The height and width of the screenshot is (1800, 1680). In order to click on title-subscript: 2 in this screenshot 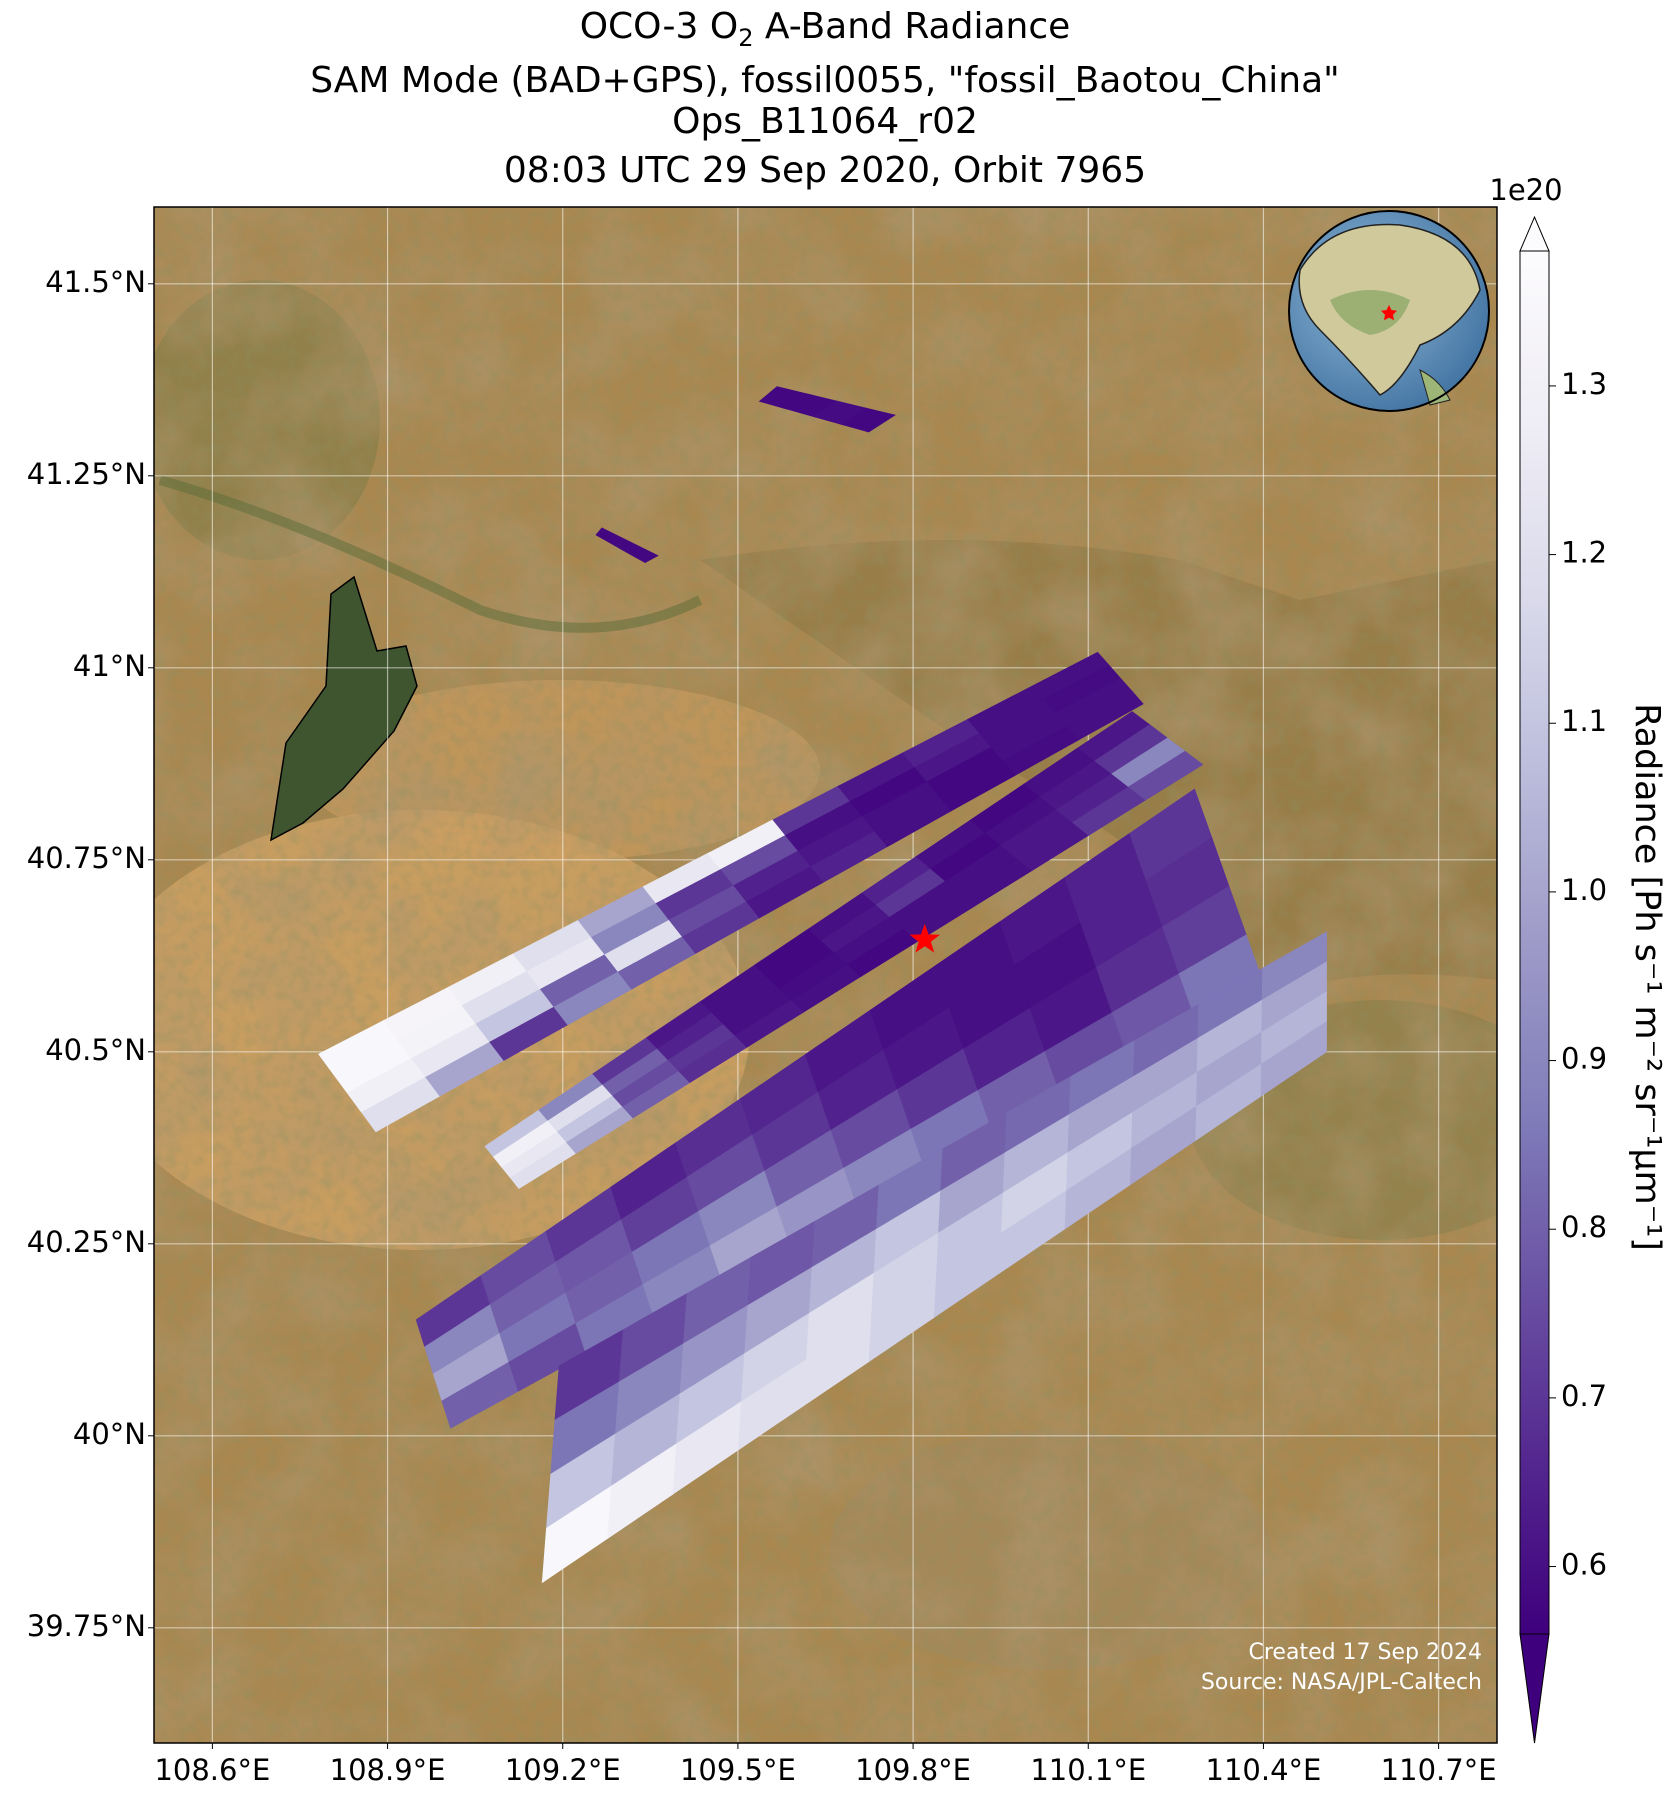, I will do `click(745, 38)`.